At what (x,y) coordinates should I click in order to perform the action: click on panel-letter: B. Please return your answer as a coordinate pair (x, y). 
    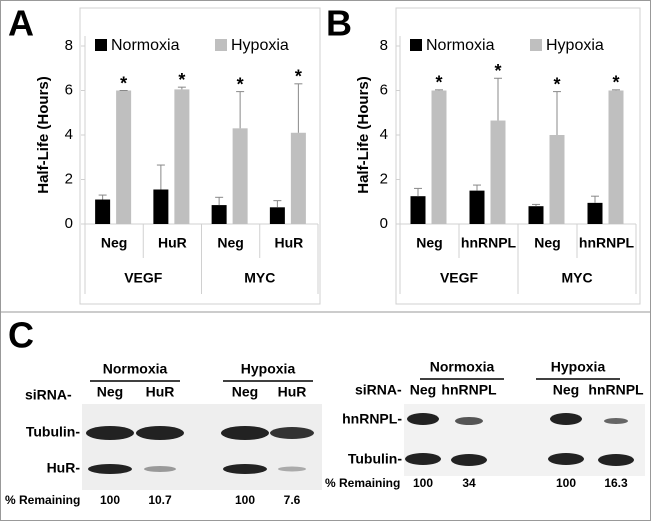
    Looking at the image, I should click on (339, 23).